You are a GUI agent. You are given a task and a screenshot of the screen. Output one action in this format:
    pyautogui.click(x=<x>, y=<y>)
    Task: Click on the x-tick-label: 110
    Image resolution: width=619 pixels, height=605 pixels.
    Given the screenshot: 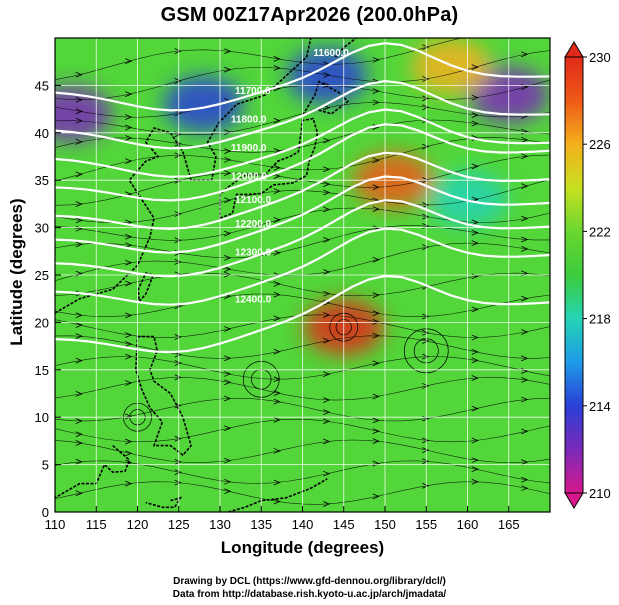 What is the action you would take?
    pyautogui.click(x=55, y=524)
    